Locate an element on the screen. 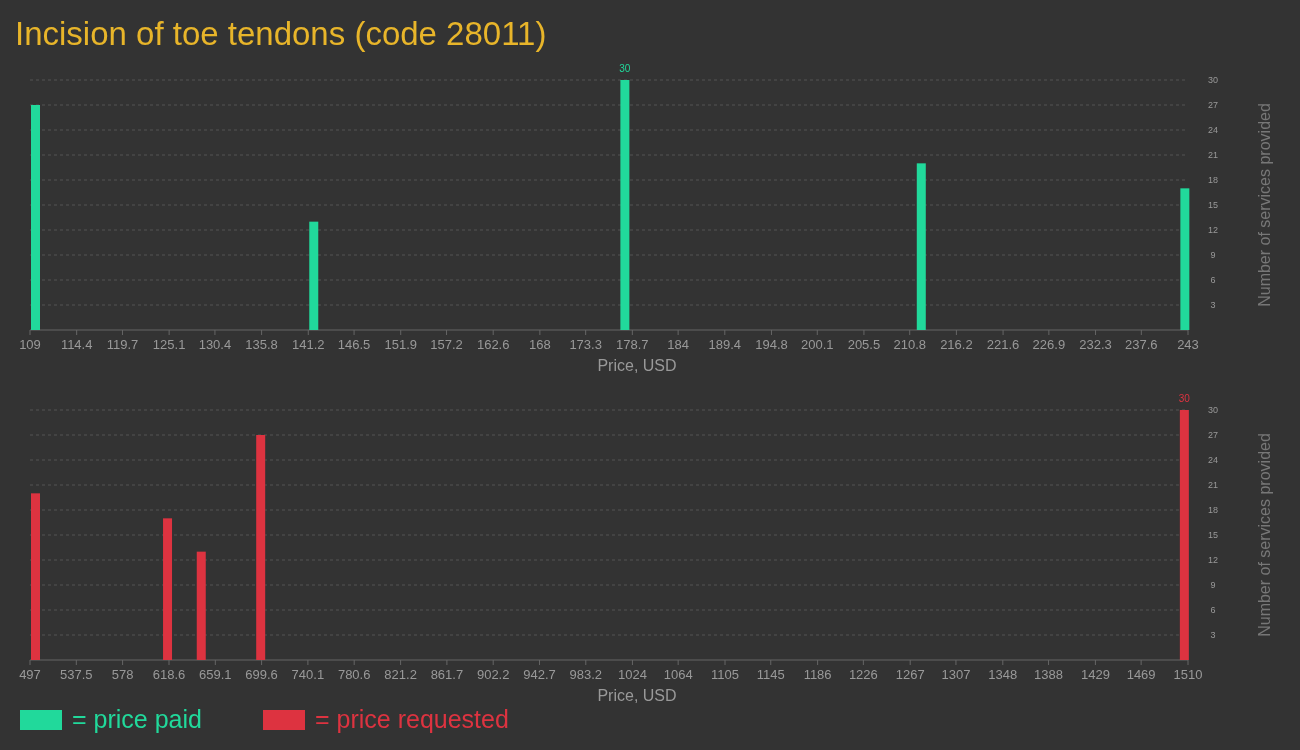 The image size is (1300, 750). x-tick-label: 780.6 is located at coordinates (354, 674).